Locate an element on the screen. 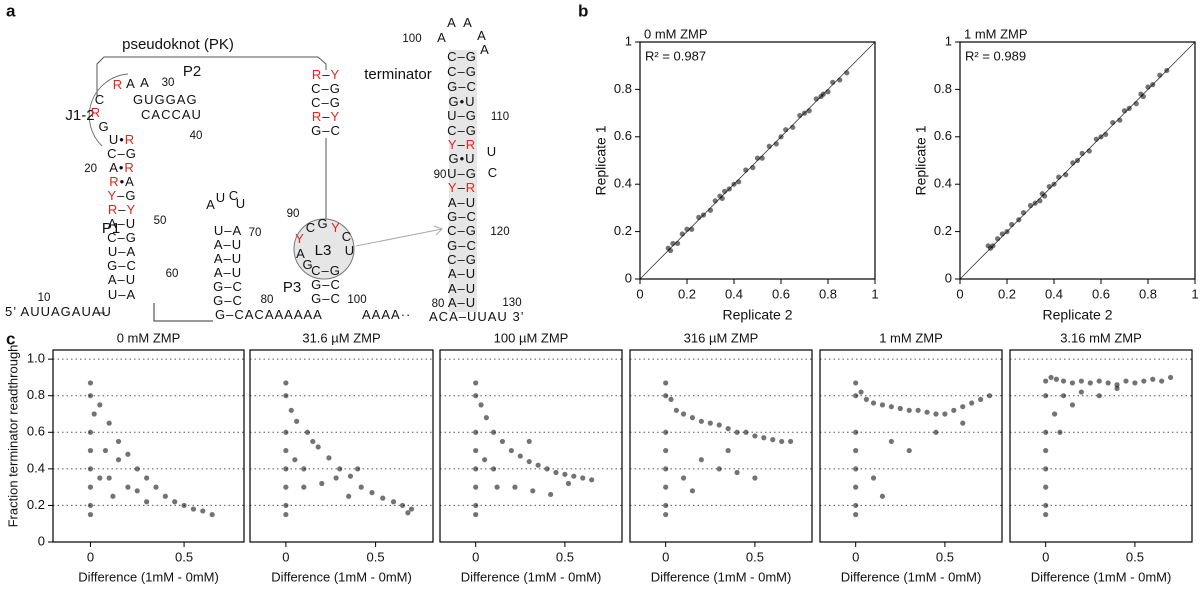 This screenshot has width=1200, height=603. nucleotide-number: 40 is located at coordinates (196, 136).